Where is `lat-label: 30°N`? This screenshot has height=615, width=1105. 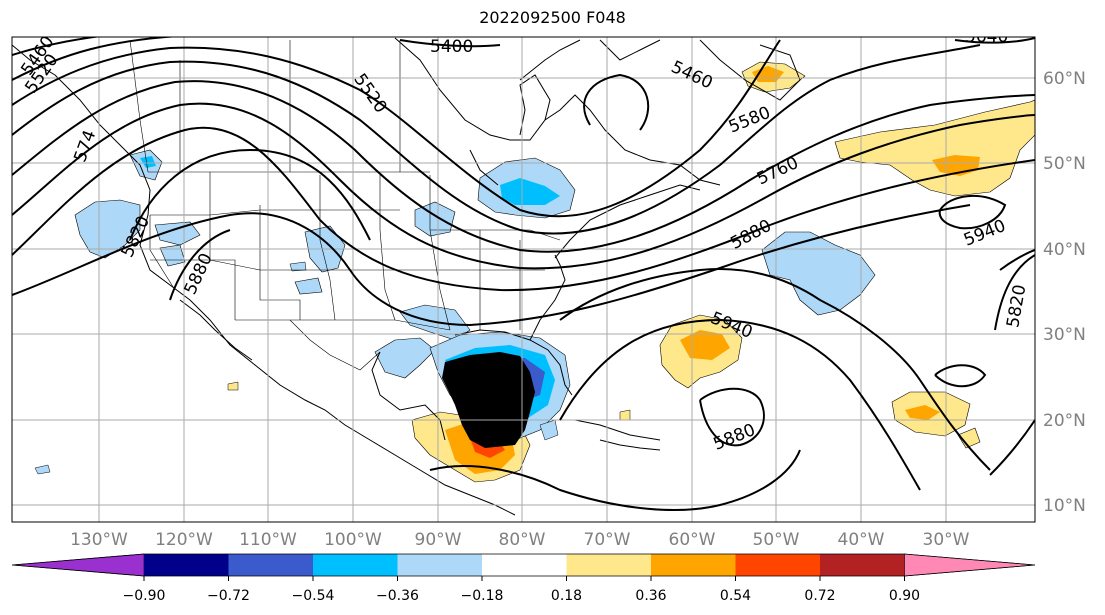
lat-label: 30°N is located at coordinates (1064, 335).